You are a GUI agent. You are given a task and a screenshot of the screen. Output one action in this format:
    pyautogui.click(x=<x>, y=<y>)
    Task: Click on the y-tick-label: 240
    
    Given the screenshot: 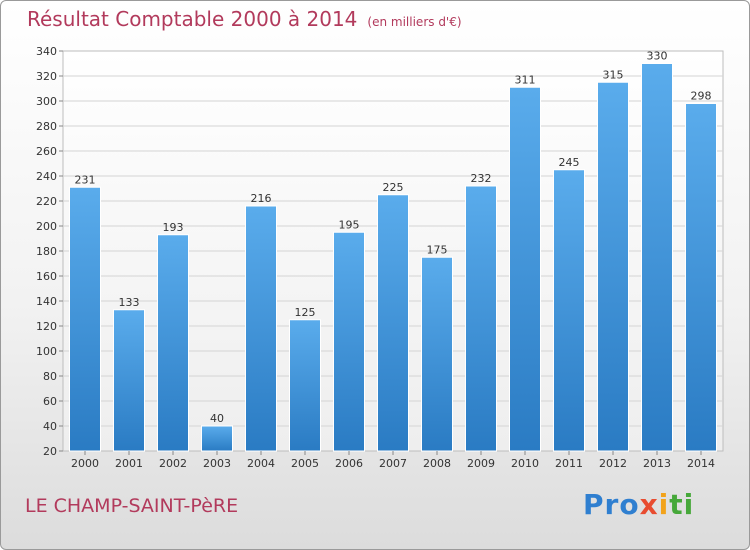 What is the action you would take?
    pyautogui.click(x=46, y=176)
    